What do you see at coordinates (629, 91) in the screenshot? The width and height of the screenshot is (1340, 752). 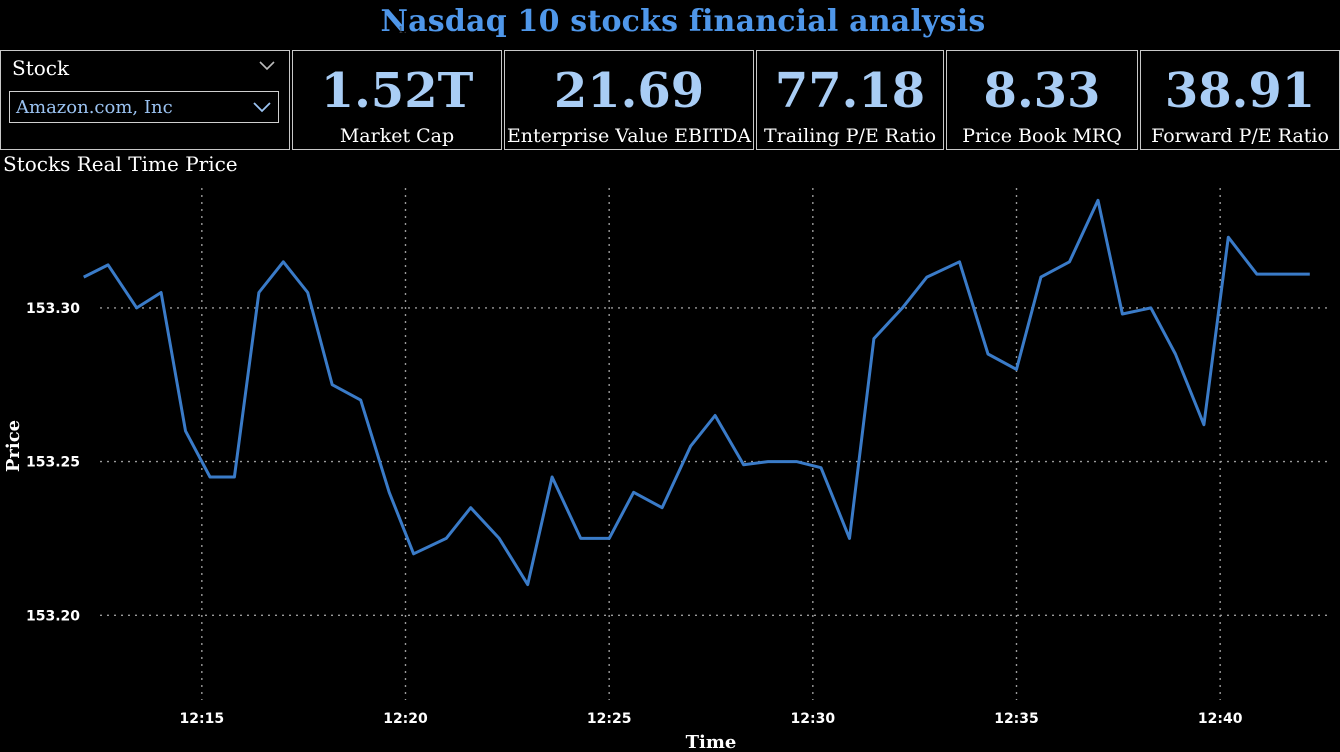 I see `kpi-value: 21.69` at bounding box center [629, 91].